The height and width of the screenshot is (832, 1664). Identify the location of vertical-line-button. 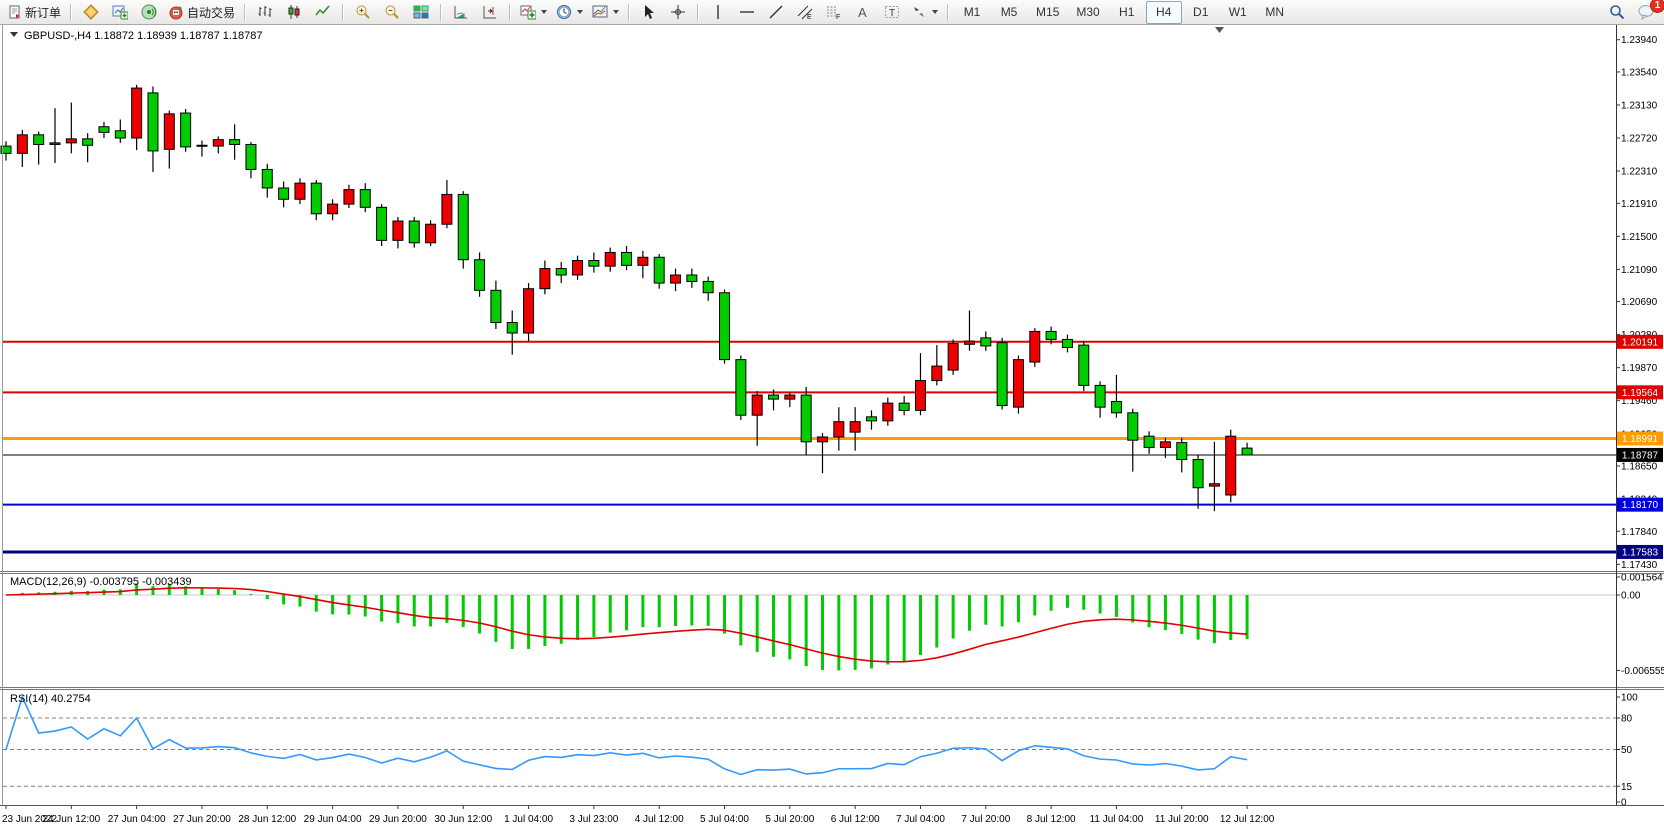
(718, 12).